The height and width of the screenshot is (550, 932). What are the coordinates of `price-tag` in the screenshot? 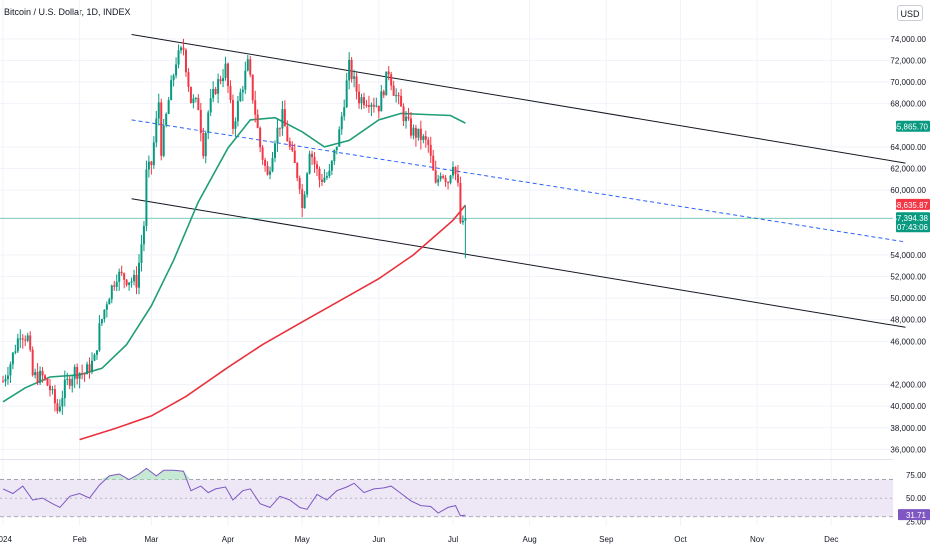 It's located at (913, 126).